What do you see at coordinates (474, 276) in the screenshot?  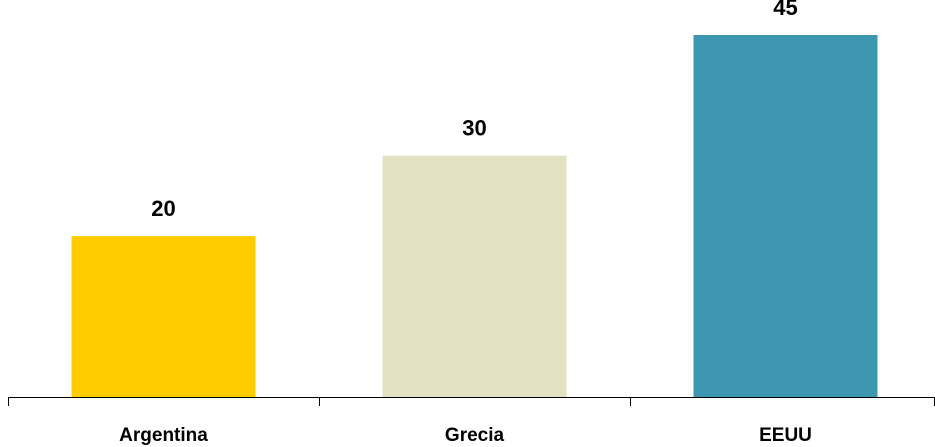 I see `bar-grecia` at bounding box center [474, 276].